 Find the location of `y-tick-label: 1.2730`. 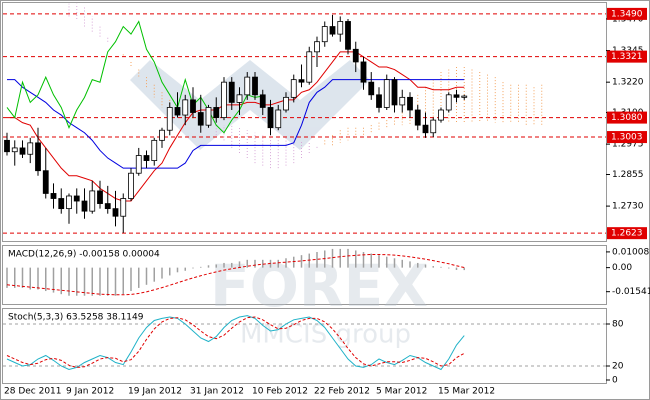

y-tick-label: 1.2730 is located at coordinates (628, 207).